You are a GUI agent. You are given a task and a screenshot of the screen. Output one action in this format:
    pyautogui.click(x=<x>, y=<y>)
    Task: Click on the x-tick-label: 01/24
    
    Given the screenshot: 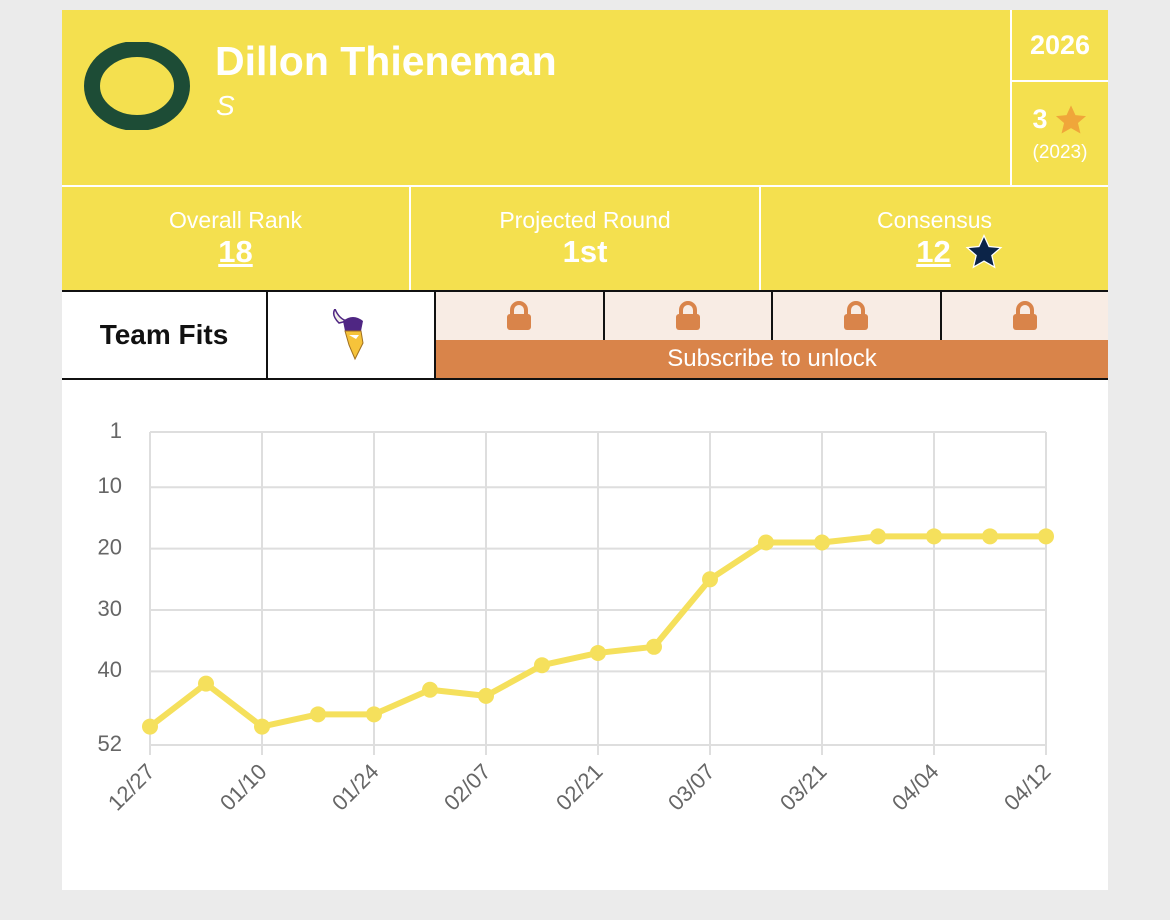 What is the action you would take?
    pyautogui.click(x=355, y=787)
    